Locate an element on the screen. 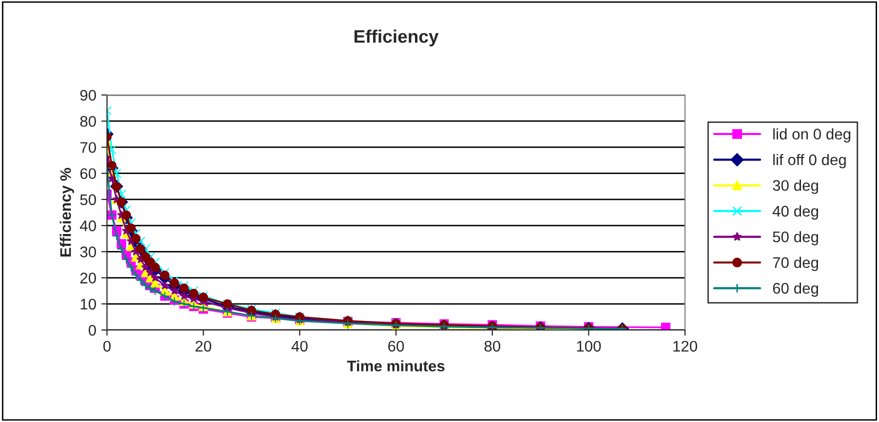 This screenshot has width=879, height=422. legend-label: lid on 0 deg is located at coordinates (811, 135).